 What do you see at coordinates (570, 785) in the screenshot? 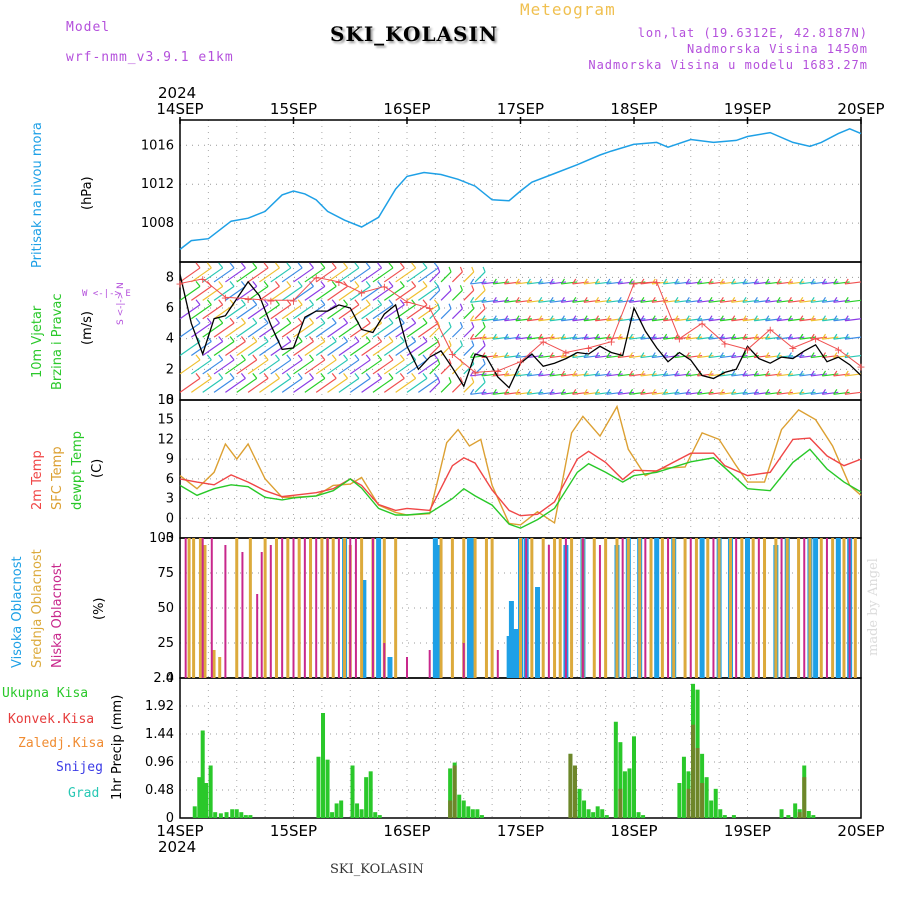
I see `precip-conv-bar` at bounding box center [570, 785].